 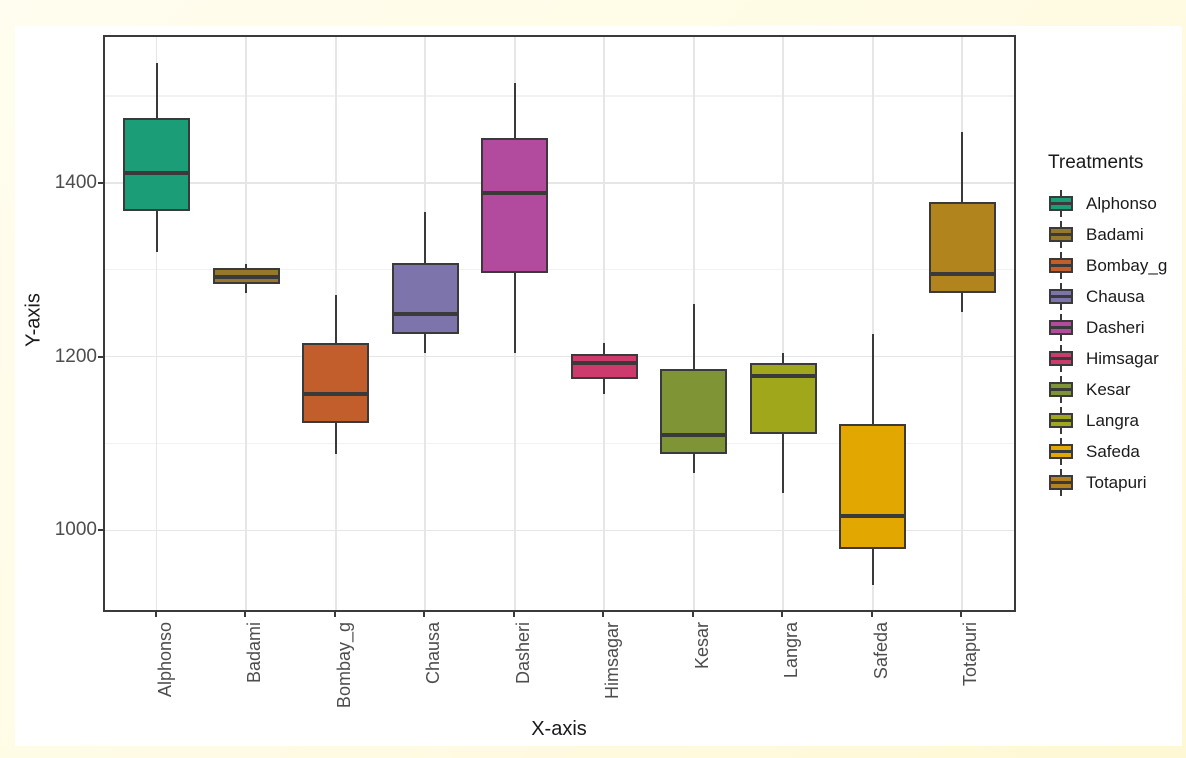 I want to click on x-tick-label-Alphonso: Alphonso, so click(x=164, y=660).